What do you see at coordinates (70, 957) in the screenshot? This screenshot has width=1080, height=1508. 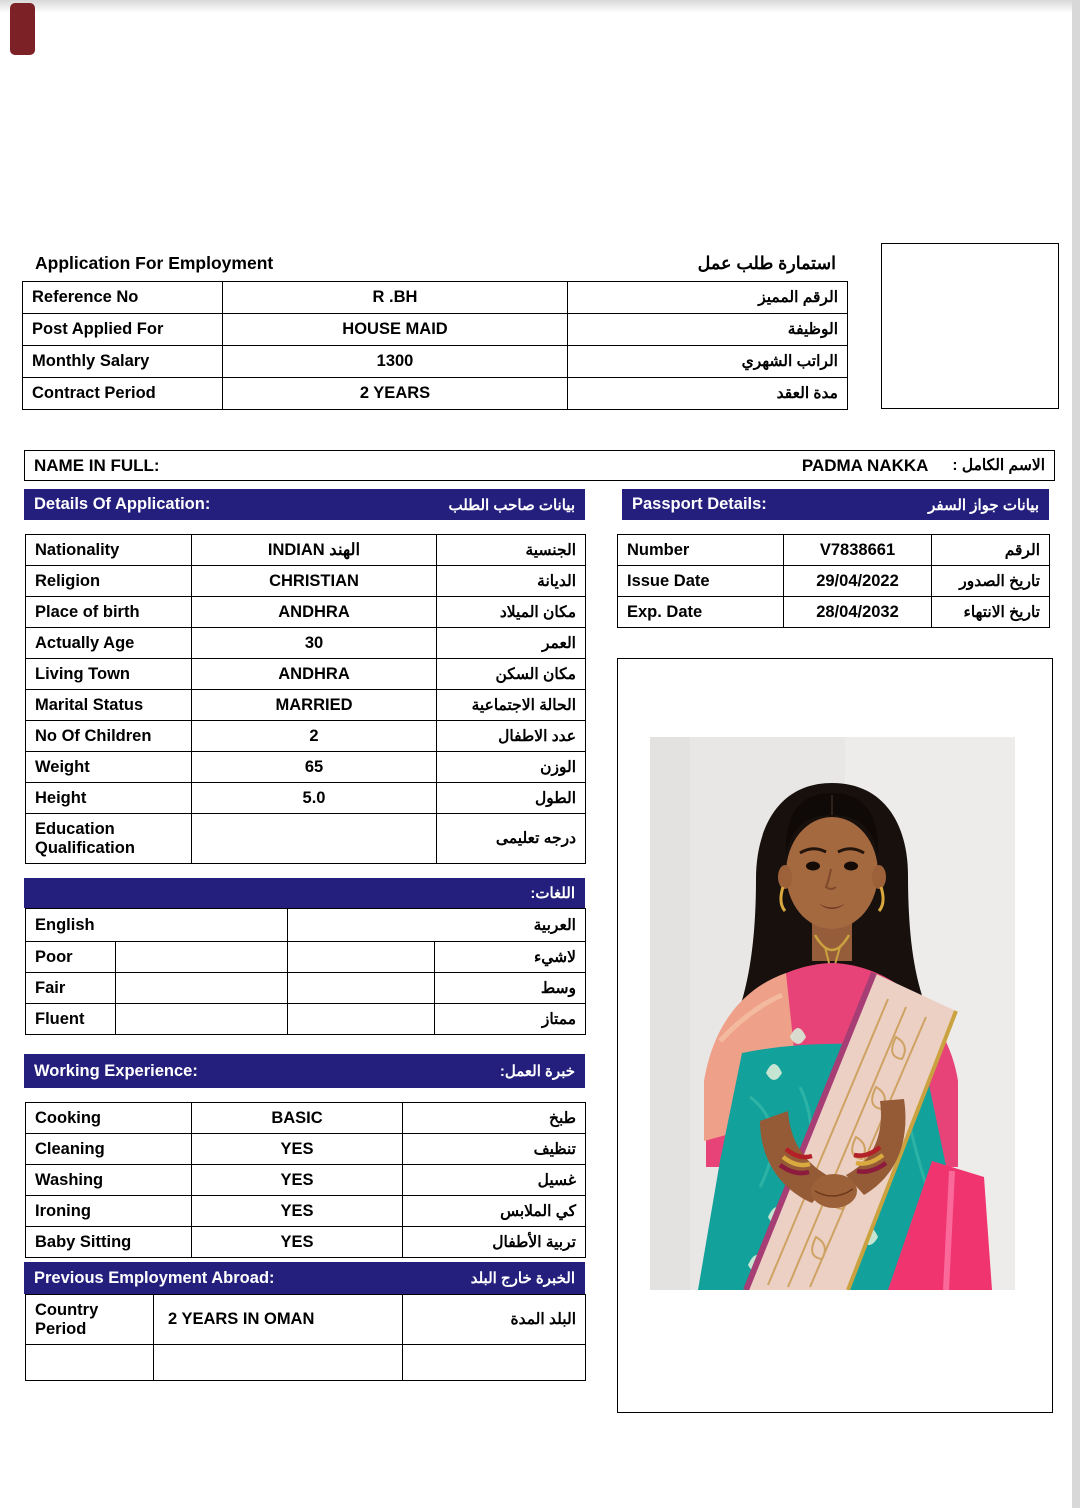 I see `level-label: Poor` at bounding box center [70, 957].